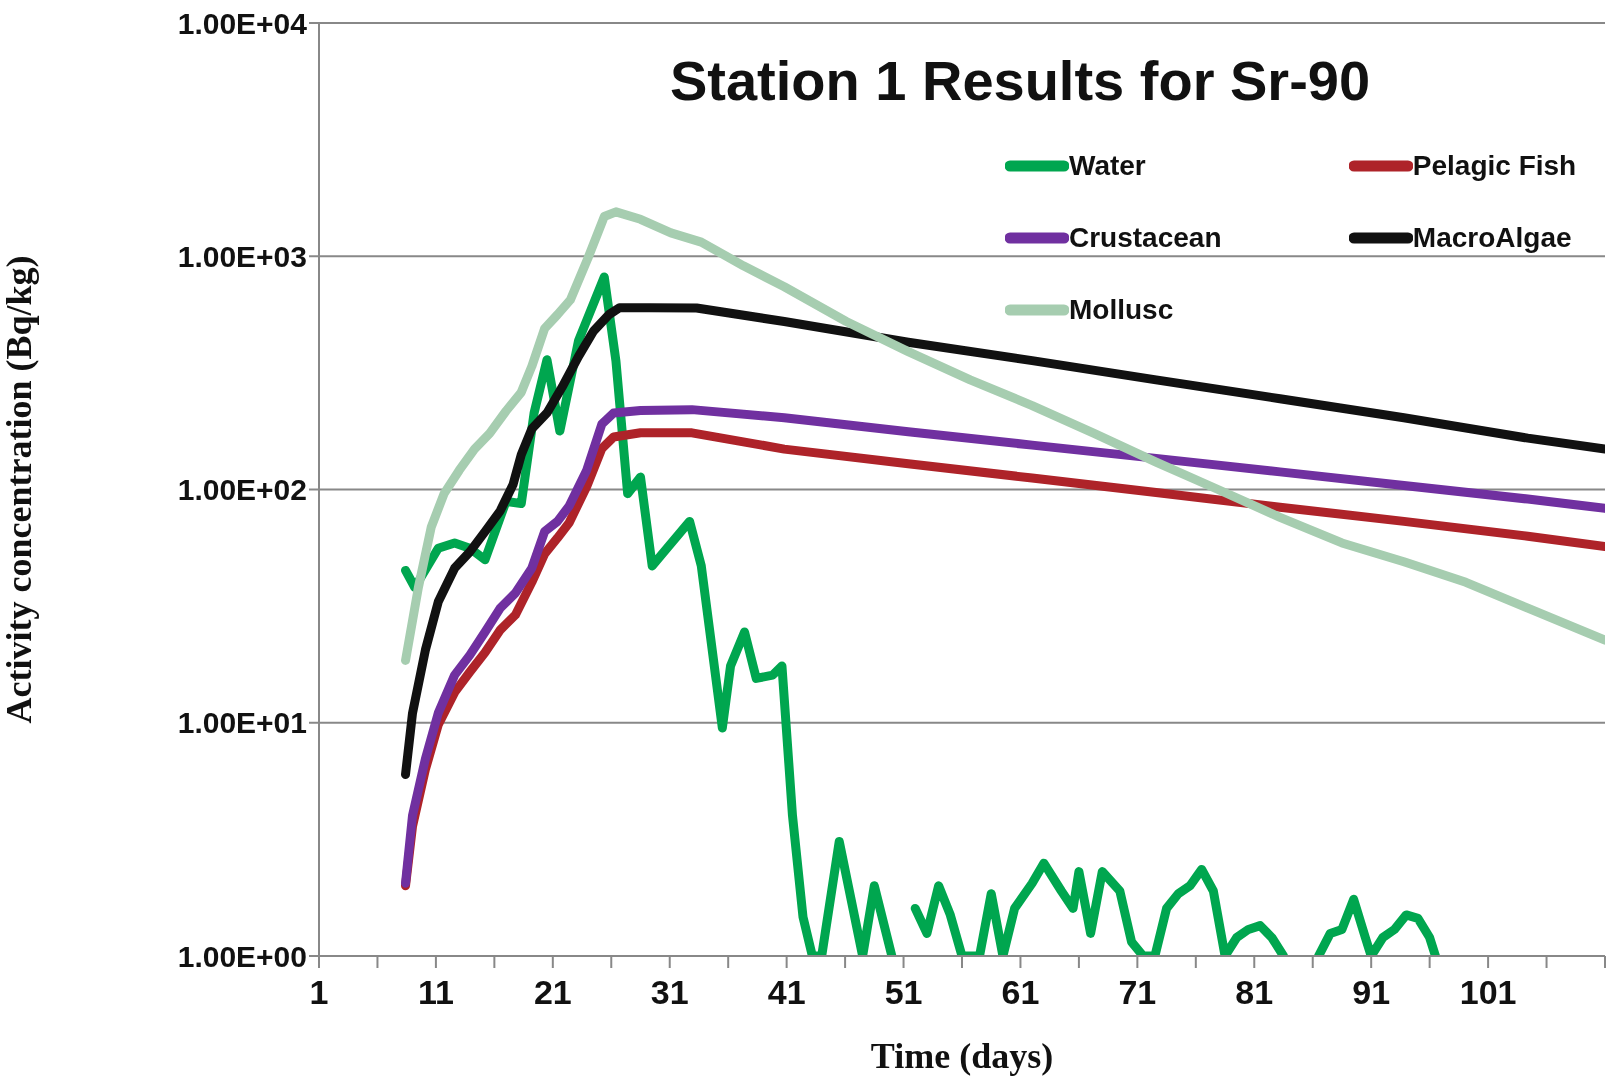 This screenshot has height=1082, width=1619. I want to click on legend-label: Water, so click(1107, 166).